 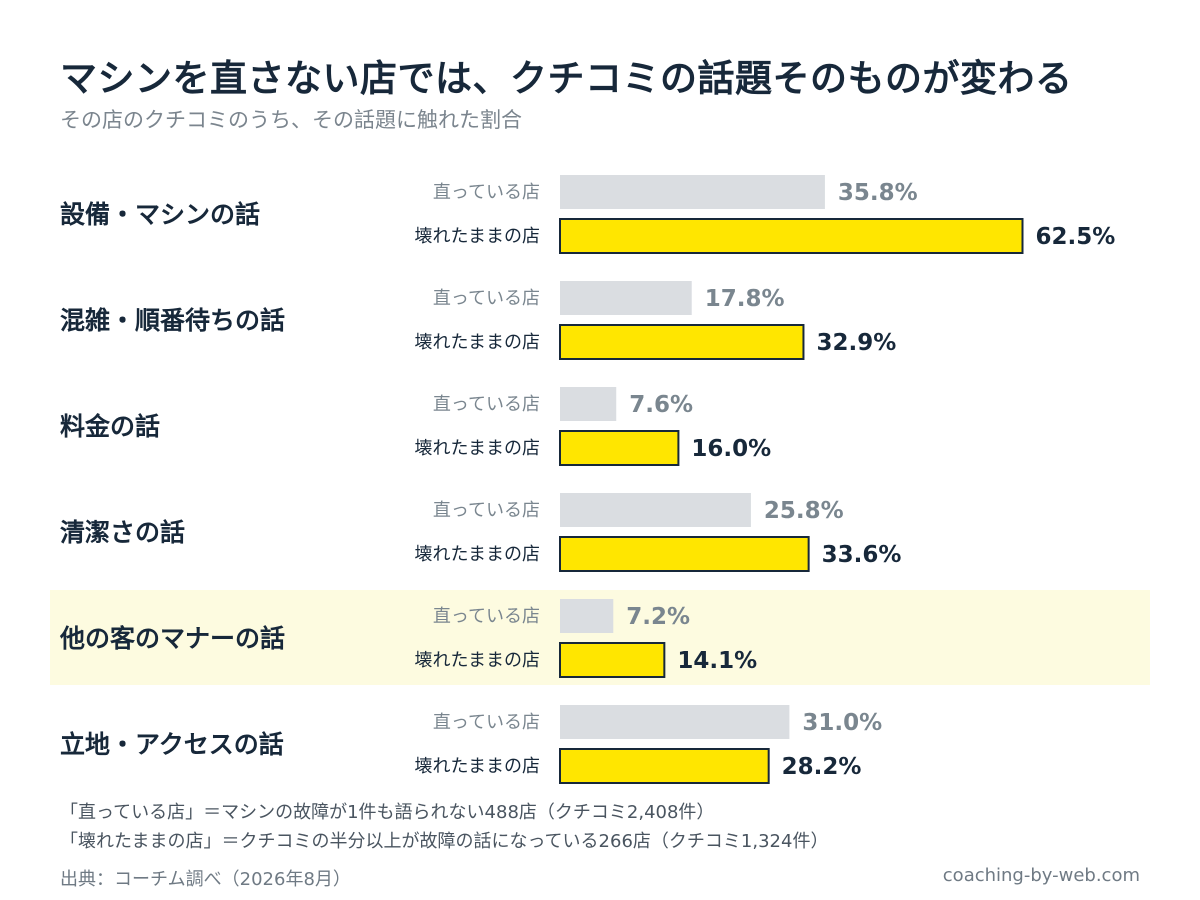 What do you see at coordinates (804, 511) in the screenshot?
I see `value-label: 25.8%` at bounding box center [804, 511].